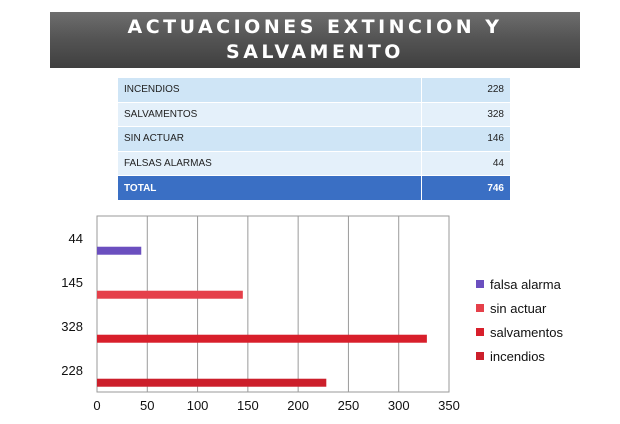  Describe the element at coordinates (198, 405) in the screenshot. I see `x-tick-label: 100` at that location.